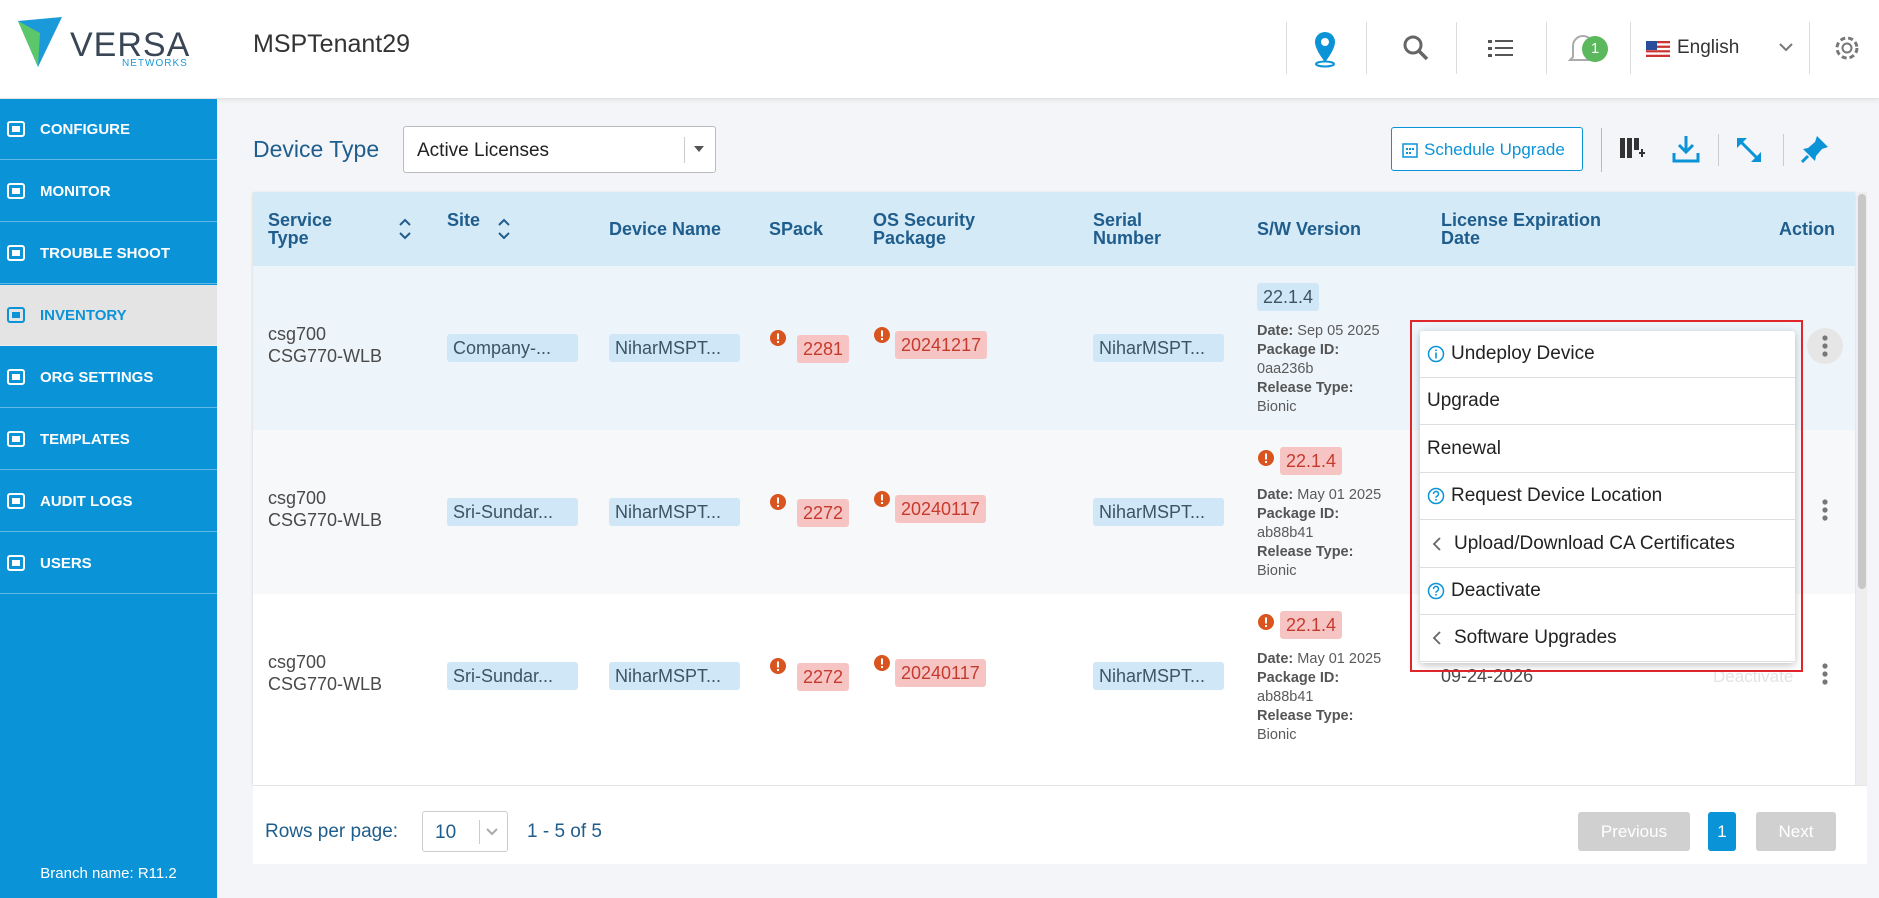 Image resolution: width=1879 pixels, height=898 pixels. I want to click on column-header: Service Type, so click(300, 229).